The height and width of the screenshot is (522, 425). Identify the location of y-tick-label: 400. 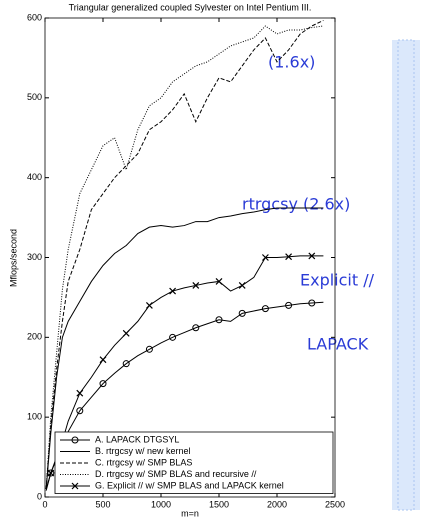
(34, 177).